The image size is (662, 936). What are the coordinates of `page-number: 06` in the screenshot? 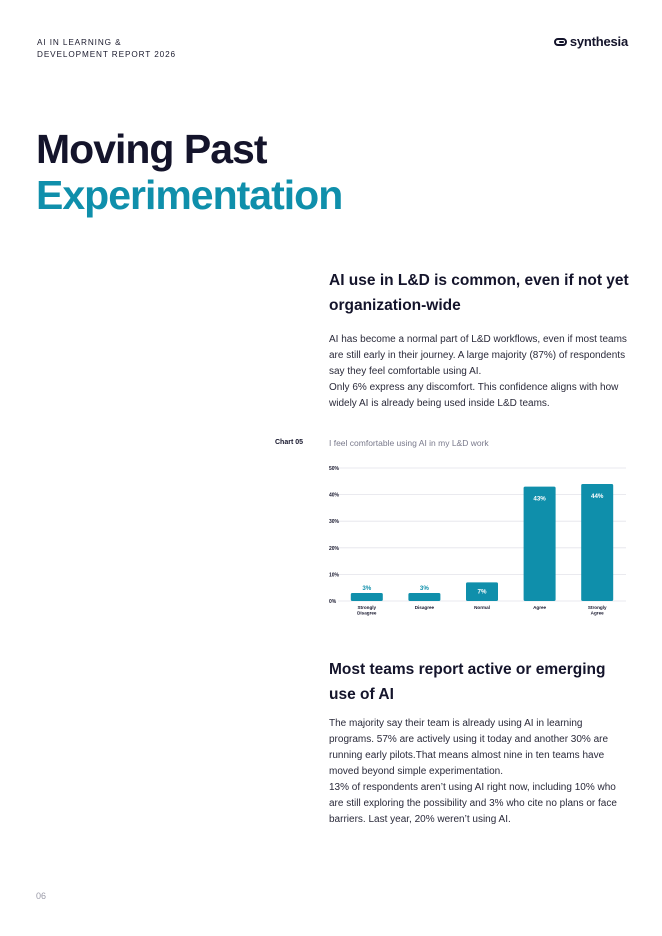 It's located at (41, 896).